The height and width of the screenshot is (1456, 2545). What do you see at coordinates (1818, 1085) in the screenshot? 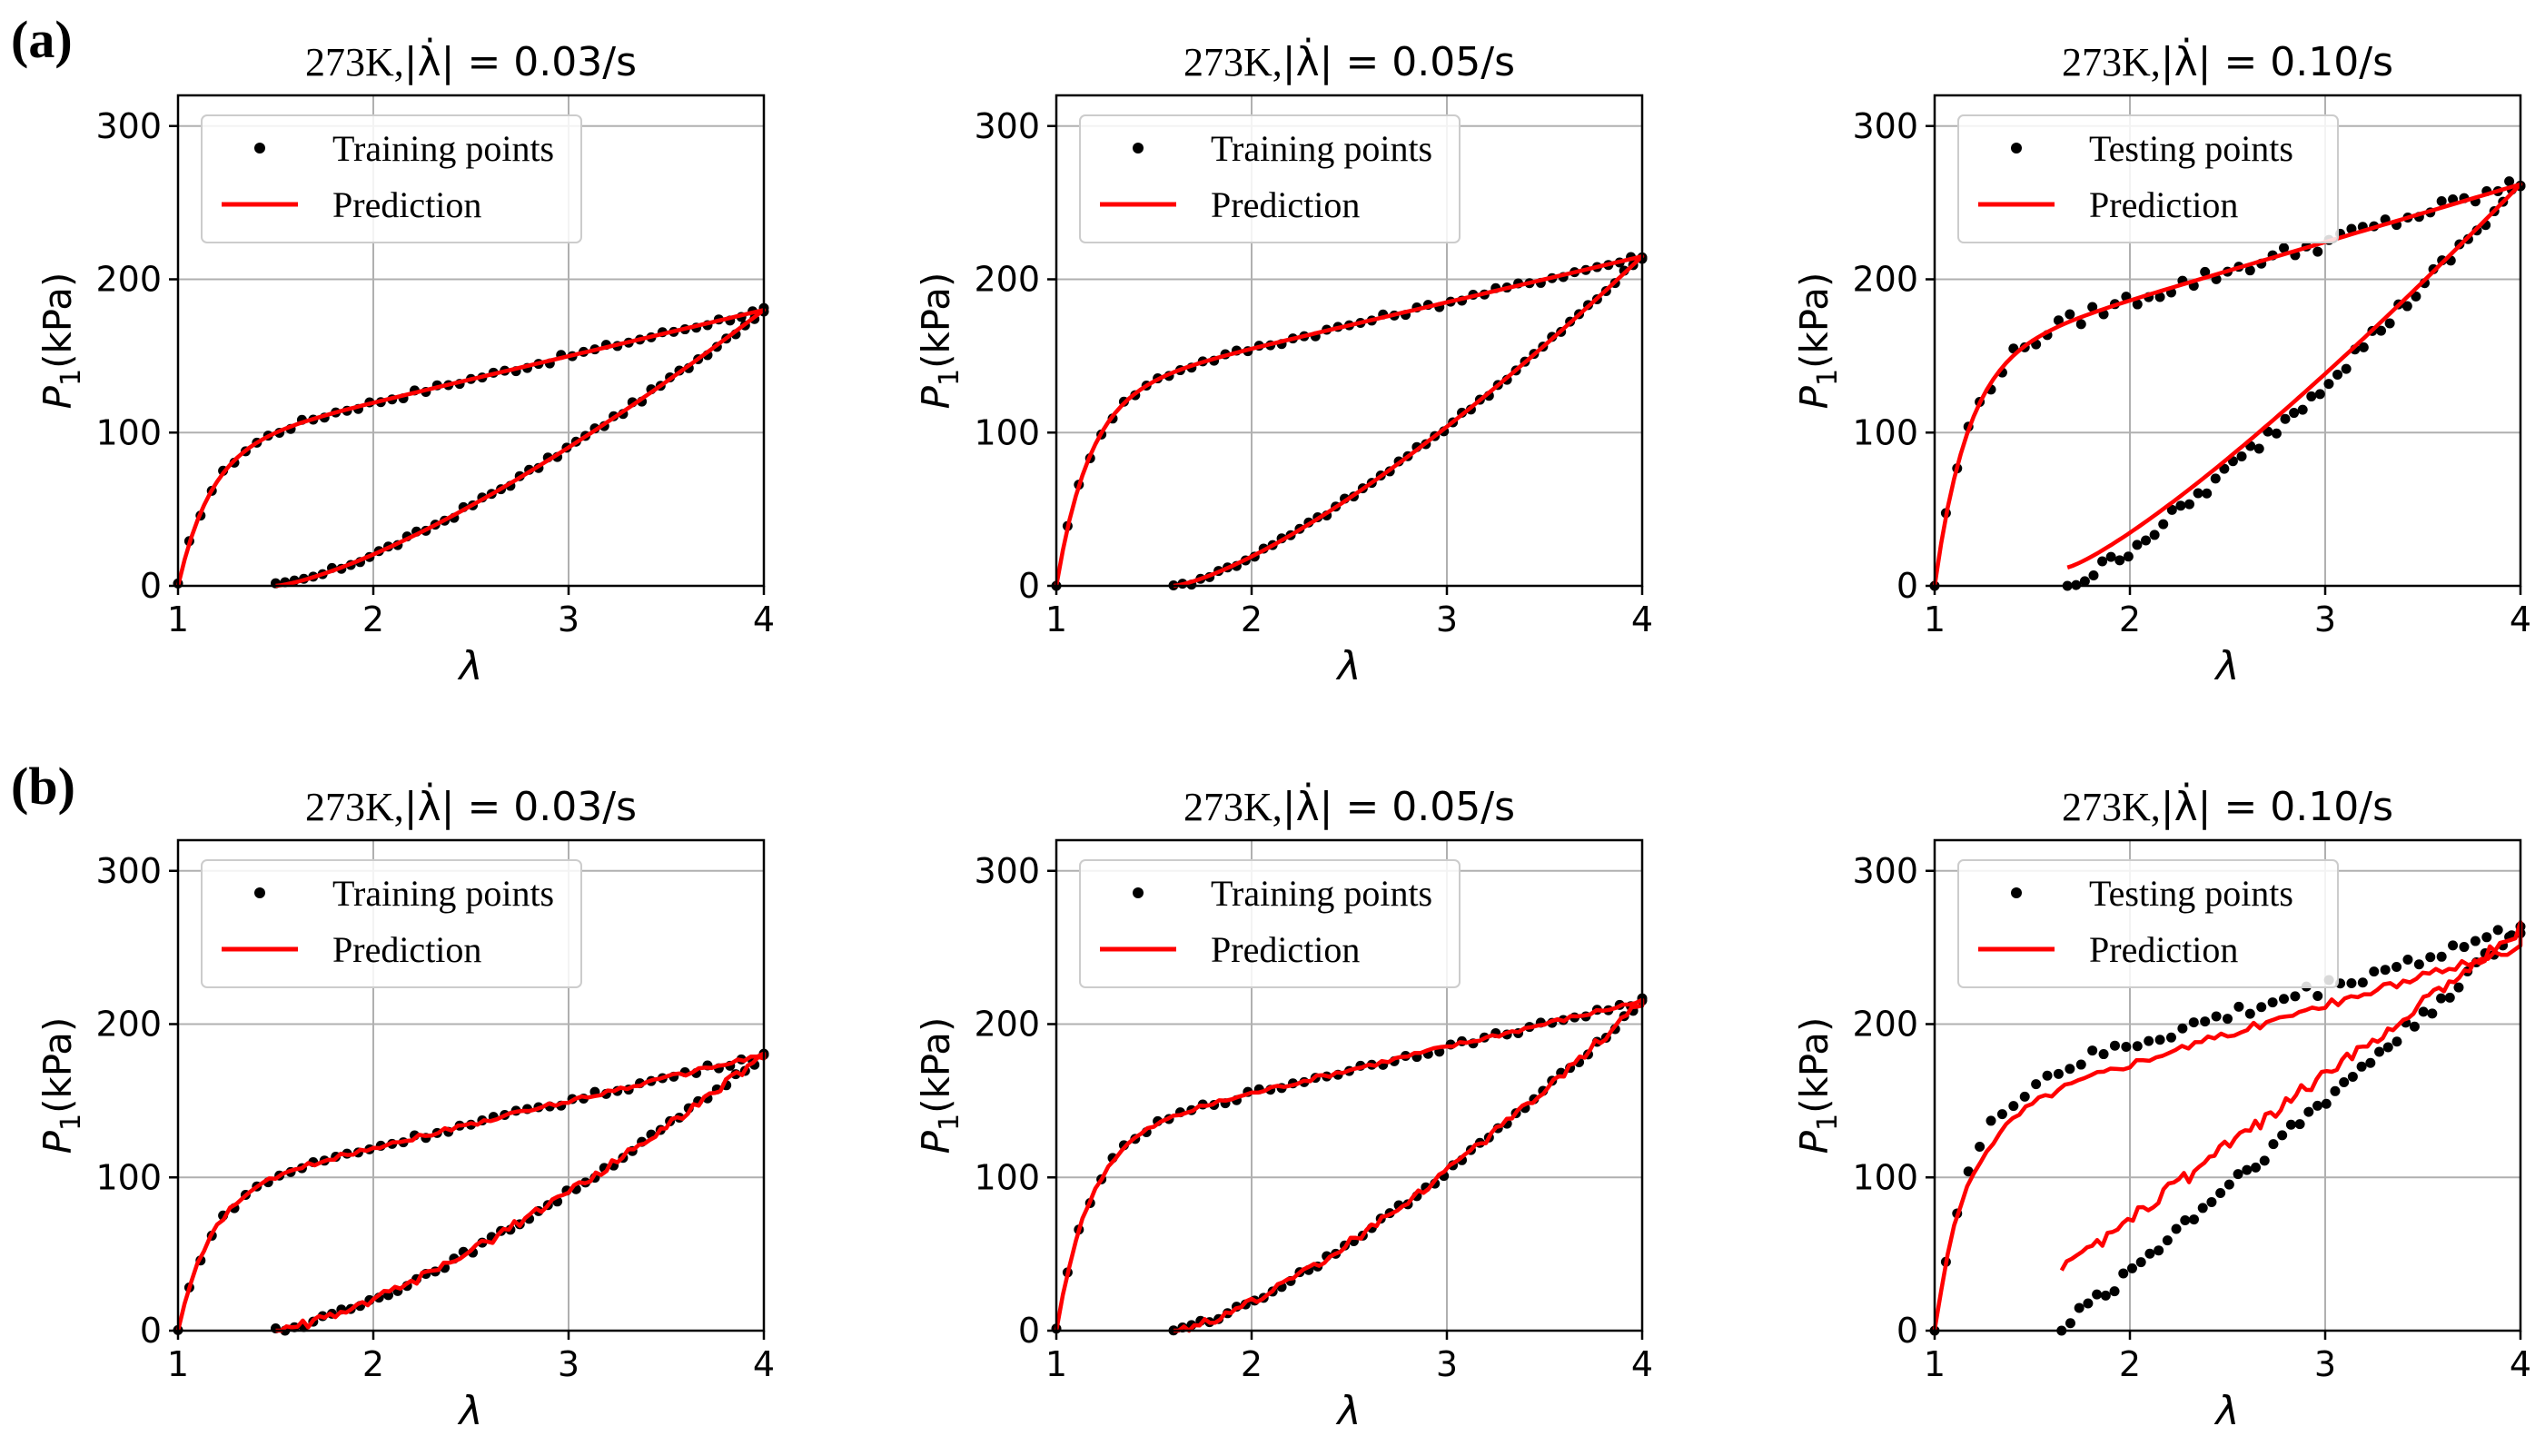
I see `y-axis-label: P1(kPa)` at bounding box center [1818, 1085].